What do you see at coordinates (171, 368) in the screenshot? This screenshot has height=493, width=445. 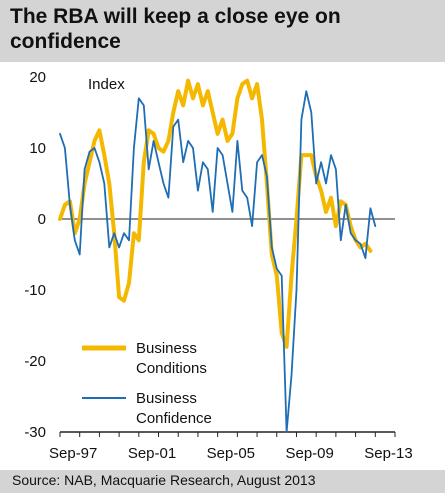 I see `legend-label-business-conditions-line2: Conditions` at bounding box center [171, 368].